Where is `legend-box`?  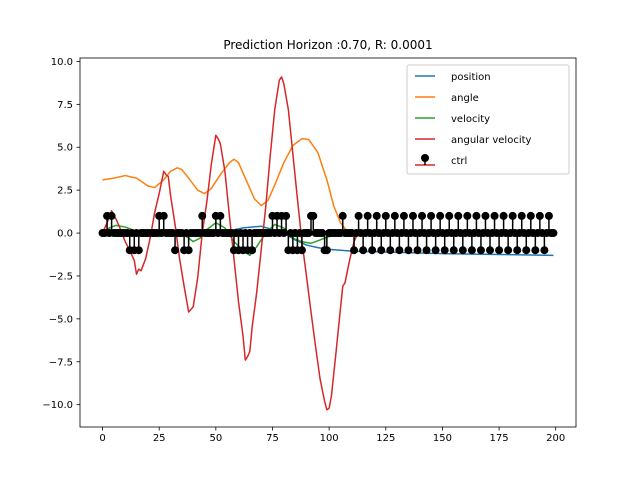 legend-box is located at coordinates (488, 119).